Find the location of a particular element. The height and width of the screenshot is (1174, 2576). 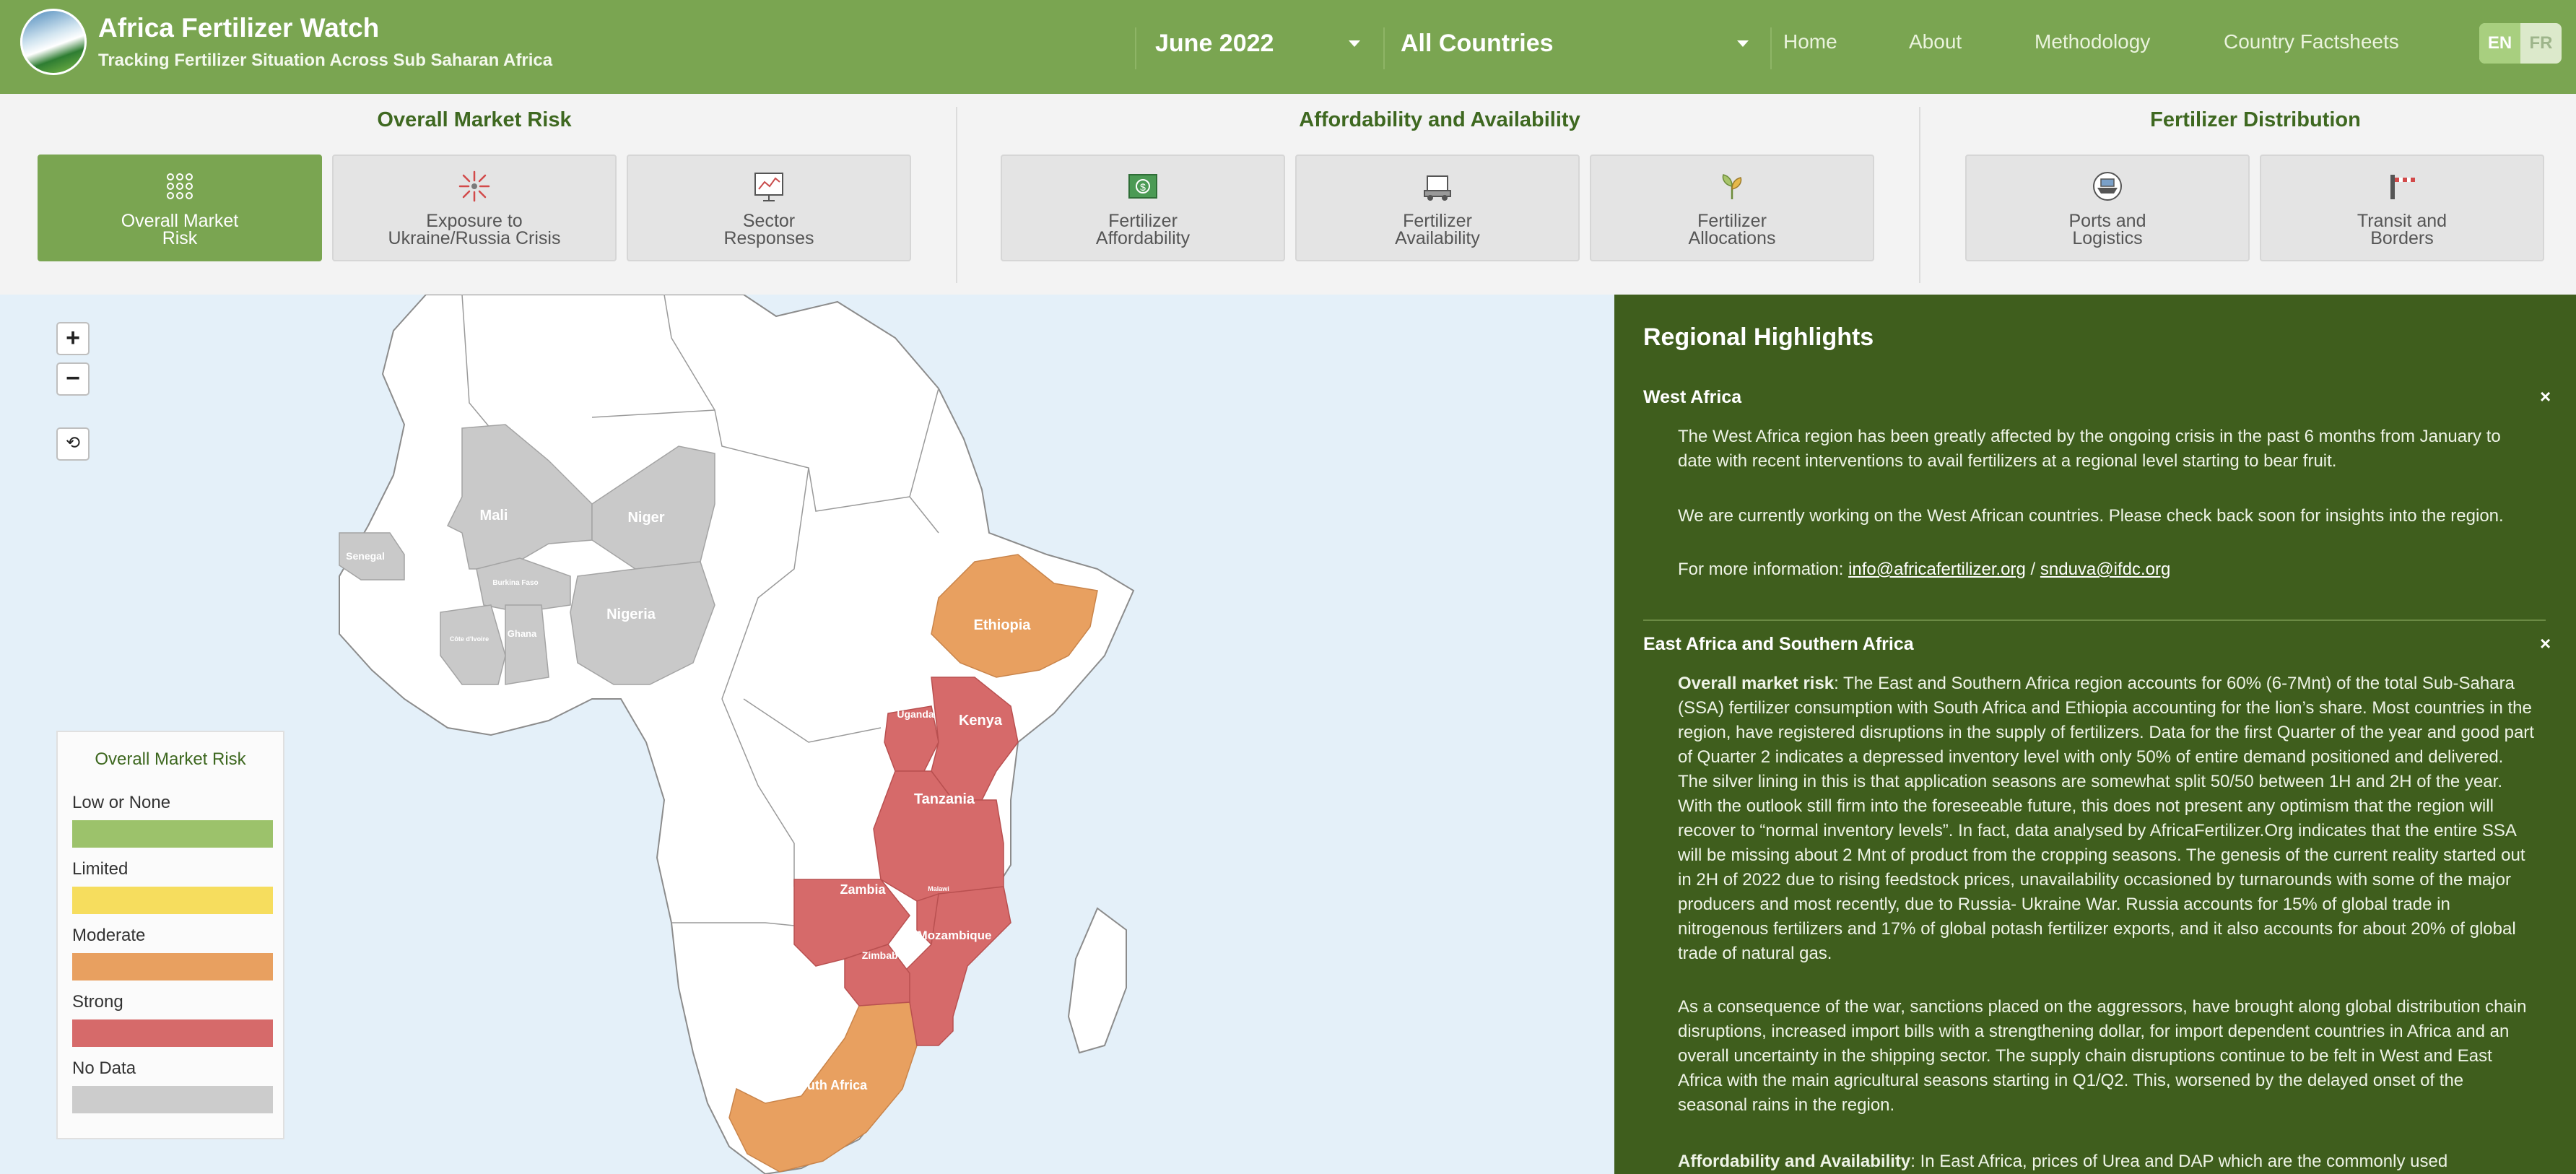

section-divider is located at coordinates (2094, 620).